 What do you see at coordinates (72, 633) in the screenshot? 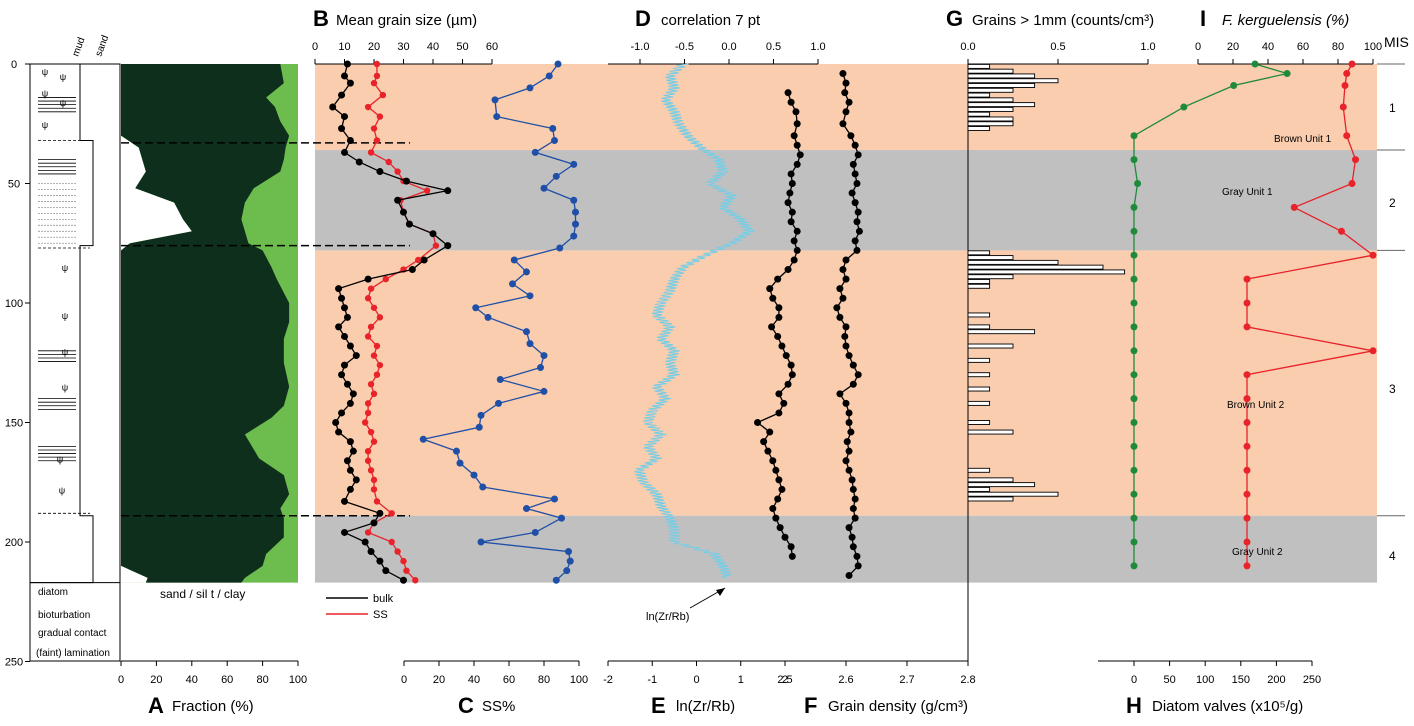
I see `legend-gradual-contact: gradual contact` at bounding box center [72, 633].